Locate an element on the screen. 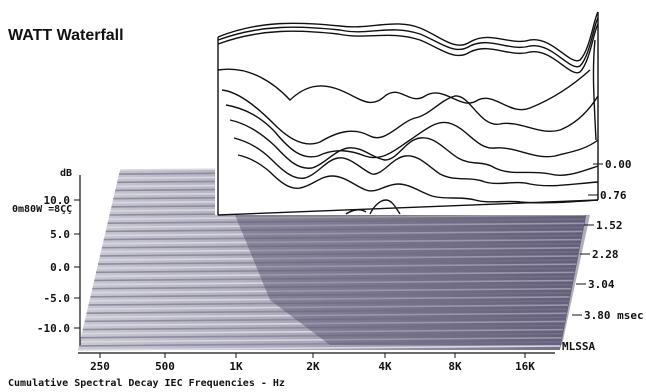 This screenshot has height=392, width=646. x-tick-label: 16K is located at coordinates (525, 366).